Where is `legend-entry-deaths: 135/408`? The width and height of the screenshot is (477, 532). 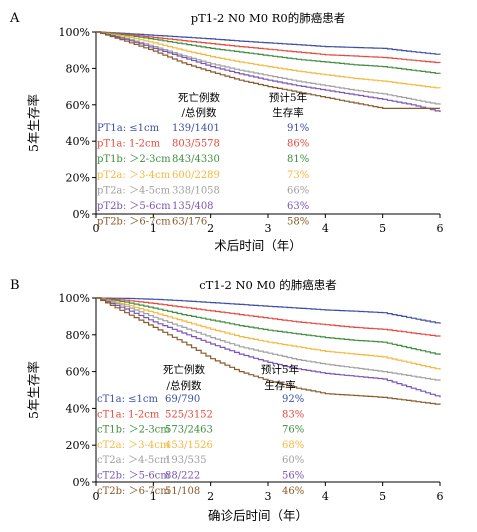
legend-entry-deaths: 135/408 is located at coordinates (193, 206).